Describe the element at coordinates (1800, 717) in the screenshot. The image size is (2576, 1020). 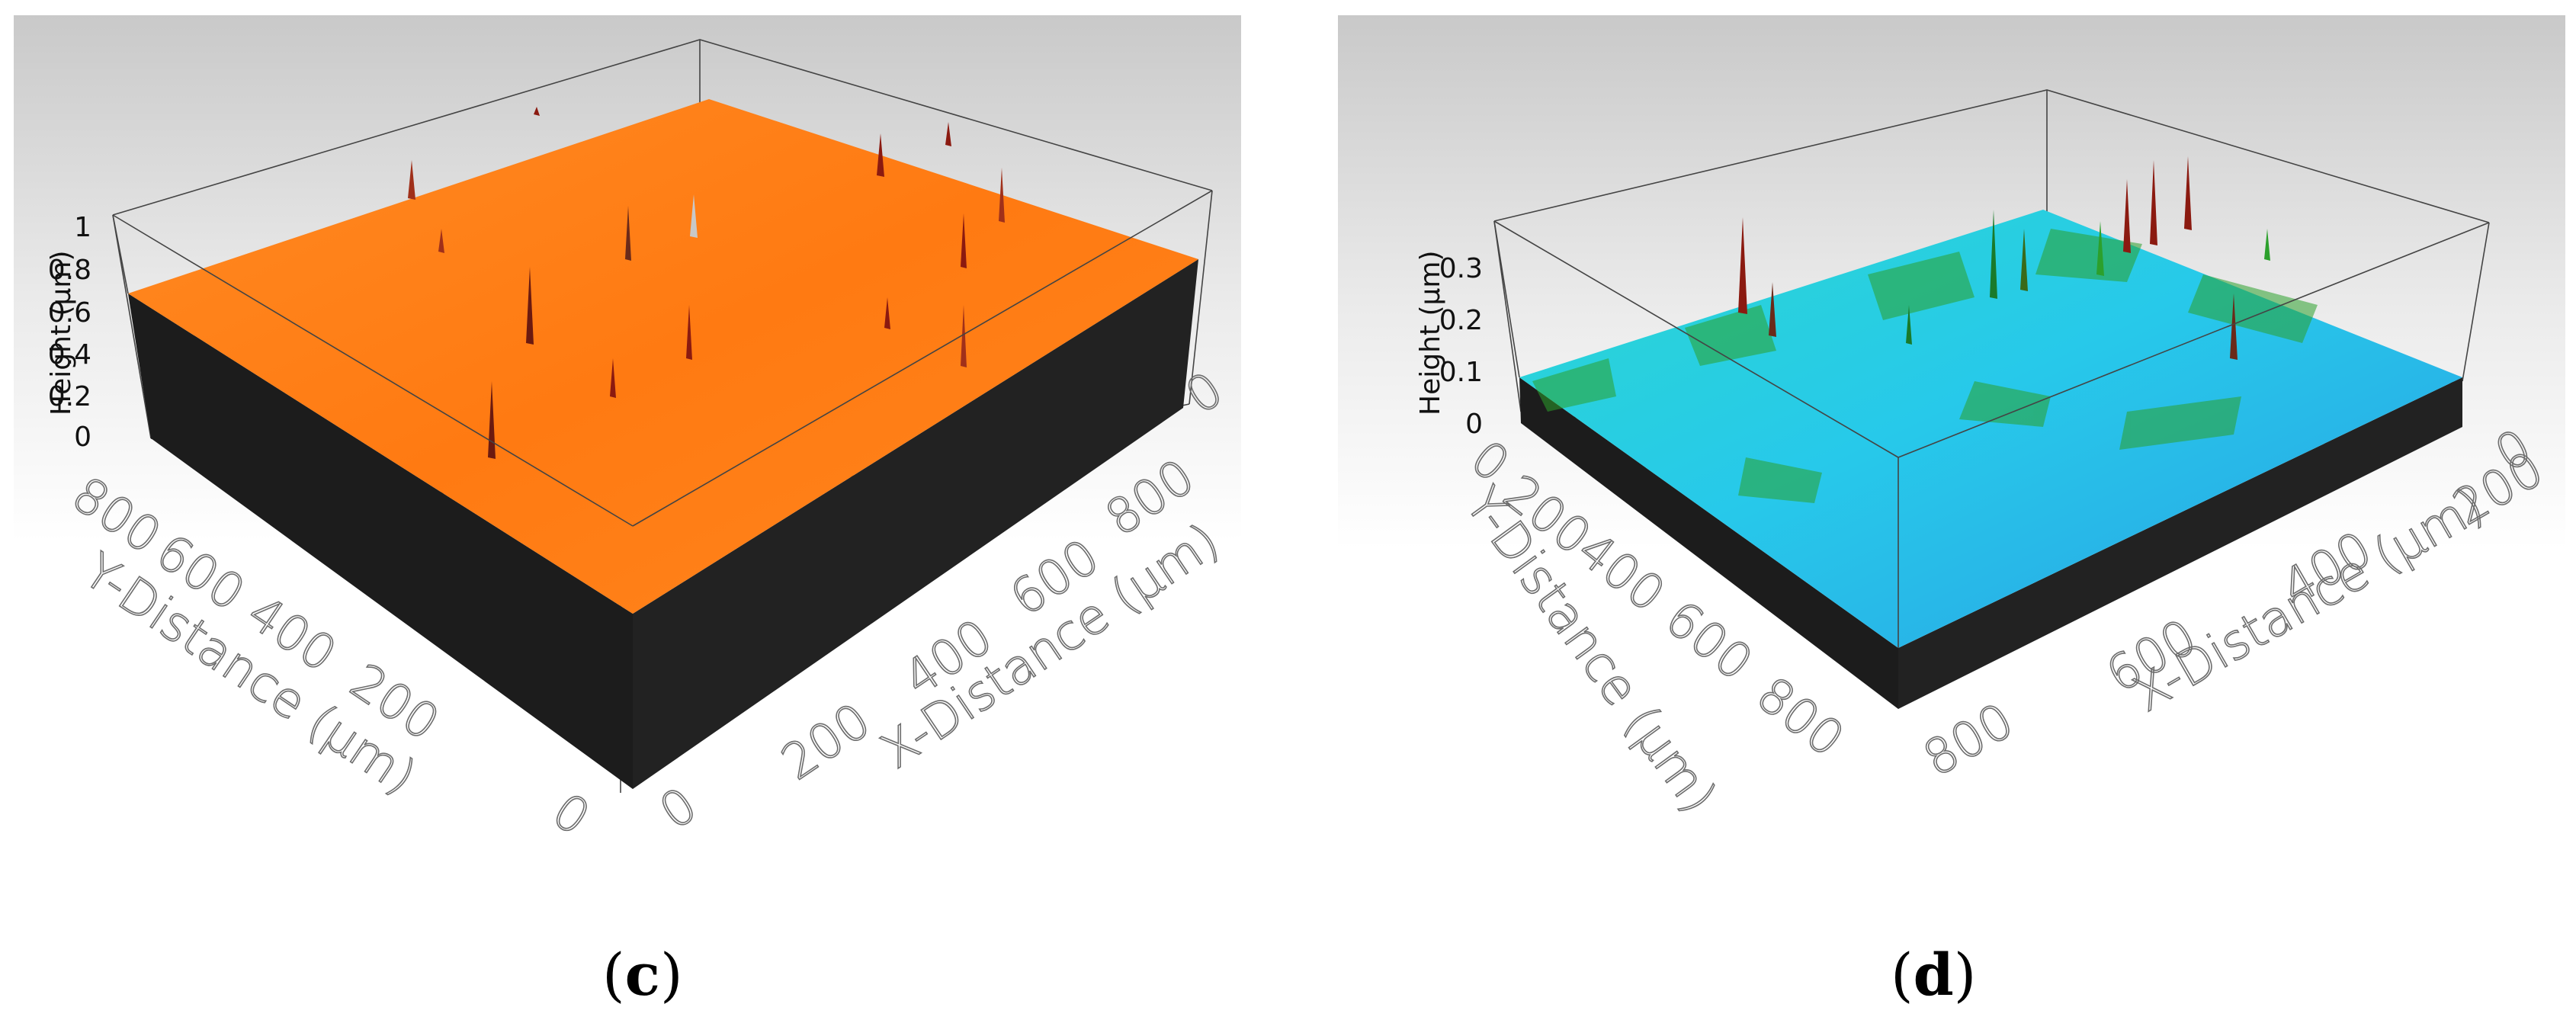
I see `y-tick: 800` at that location.